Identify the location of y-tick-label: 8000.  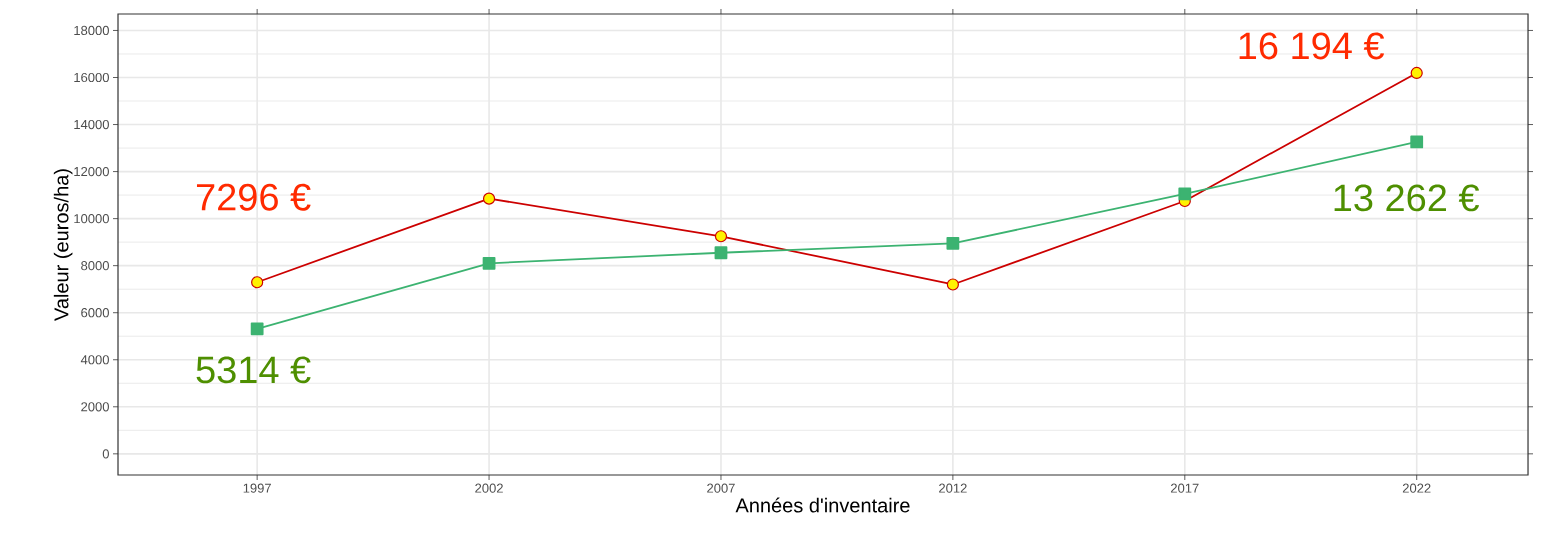
(95, 266).